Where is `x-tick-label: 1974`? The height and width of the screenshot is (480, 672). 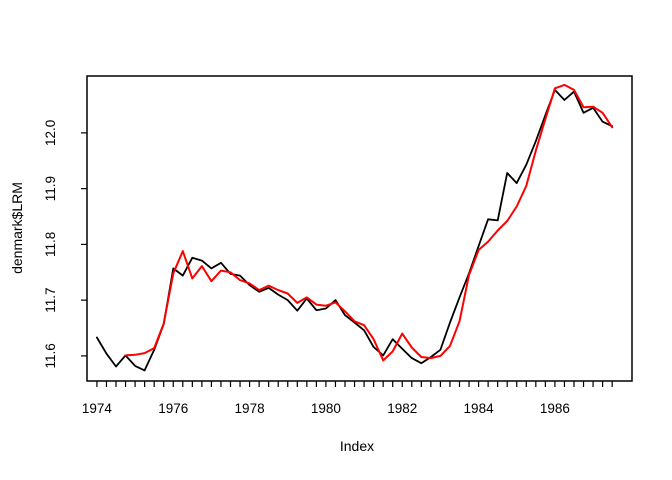
x-tick-label: 1974 is located at coordinates (97, 408).